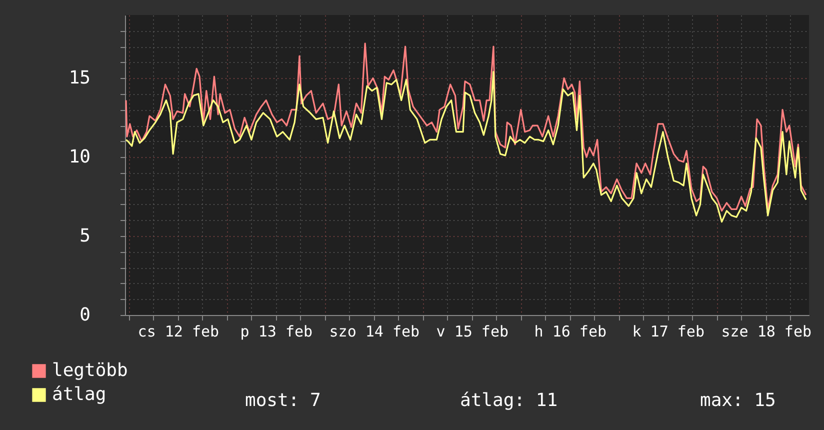 This screenshot has height=430, width=824. What do you see at coordinates (79, 78) in the screenshot?
I see `y-tick-label: 15` at bounding box center [79, 78].